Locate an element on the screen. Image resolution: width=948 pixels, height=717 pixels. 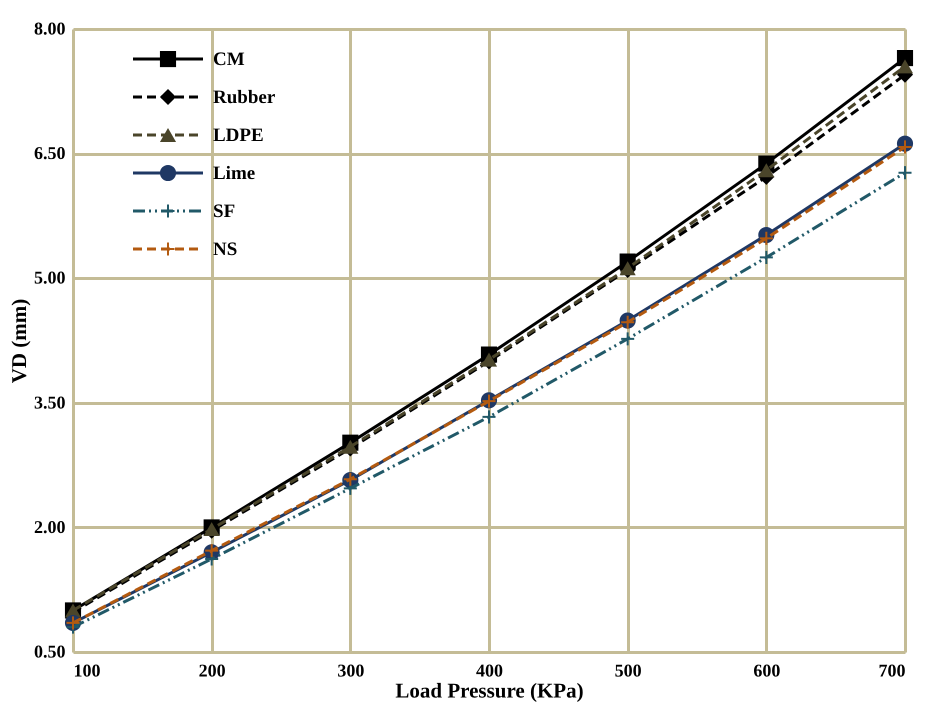
y-tick-label: 6.50 is located at coordinates (50, 153).